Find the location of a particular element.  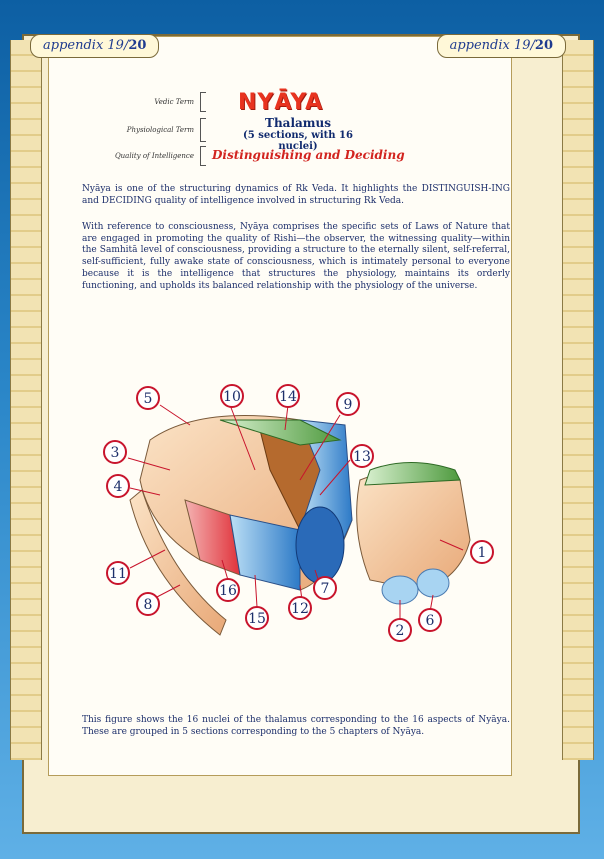

figure-label-8: 8 is located at coordinates (148, 604).